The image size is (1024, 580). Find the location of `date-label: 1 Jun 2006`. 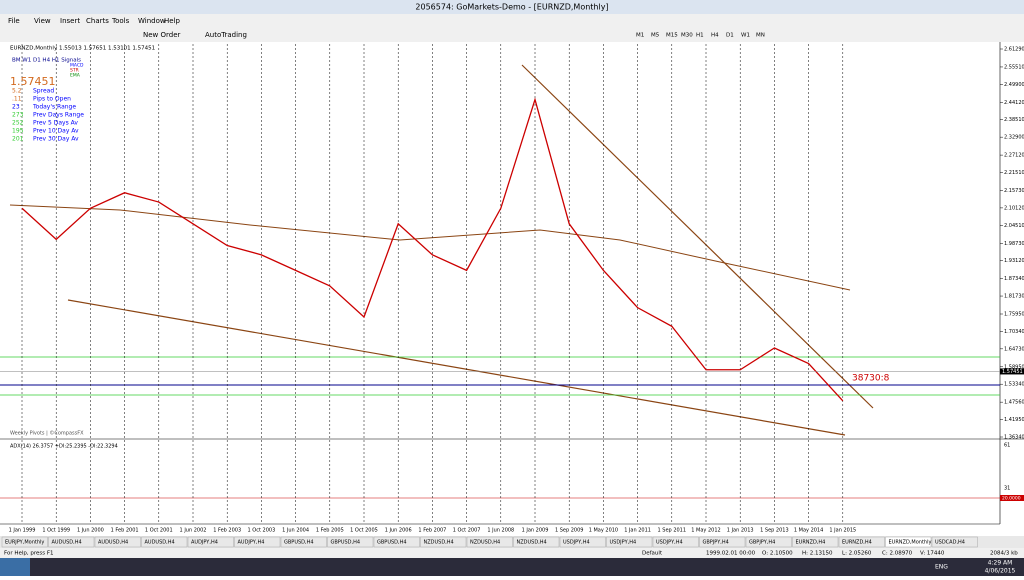

date-label: 1 Jun 2006 is located at coordinates (398, 531).